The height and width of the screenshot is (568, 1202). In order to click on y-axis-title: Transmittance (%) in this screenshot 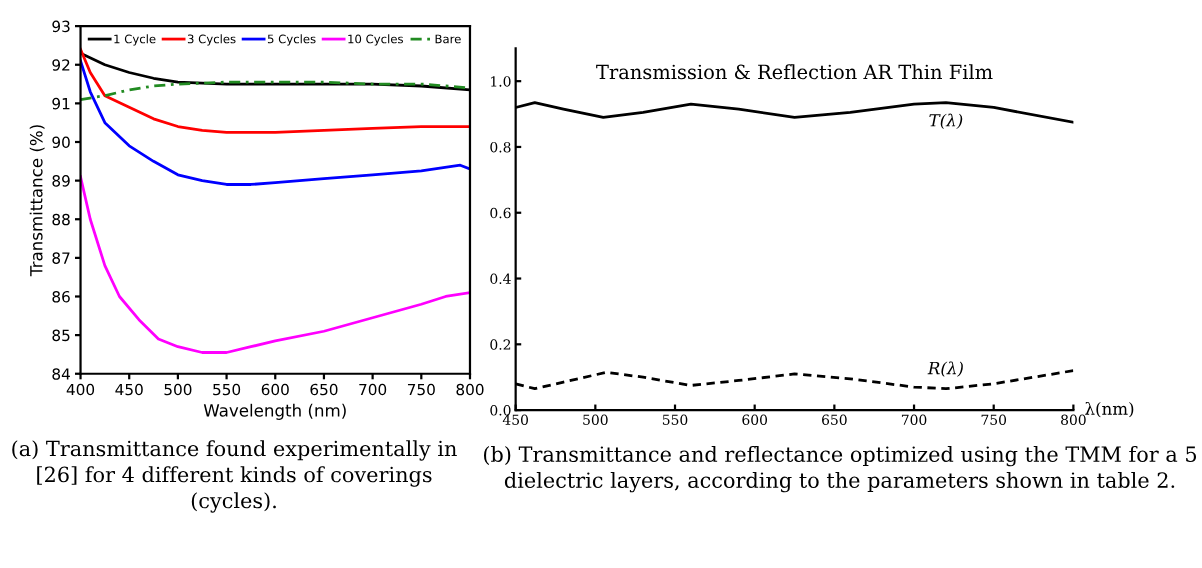, I will do `click(37, 201)`.